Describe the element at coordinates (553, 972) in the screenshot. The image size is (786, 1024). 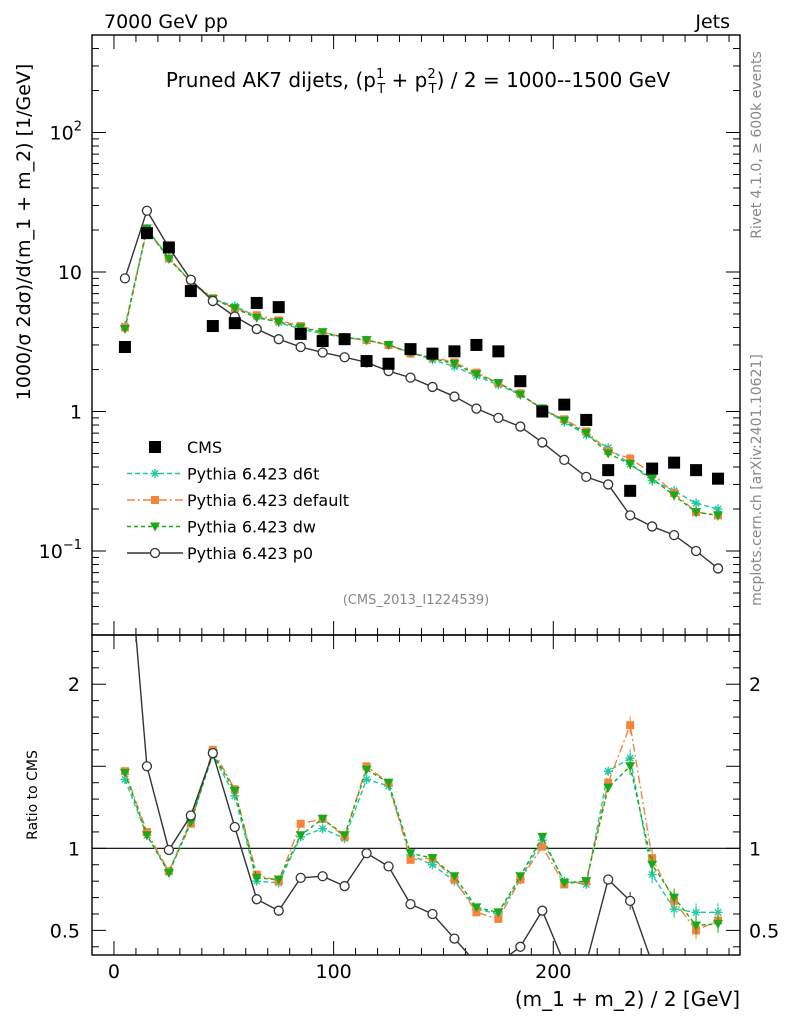
I see `x-tick-label: 200` at that location.